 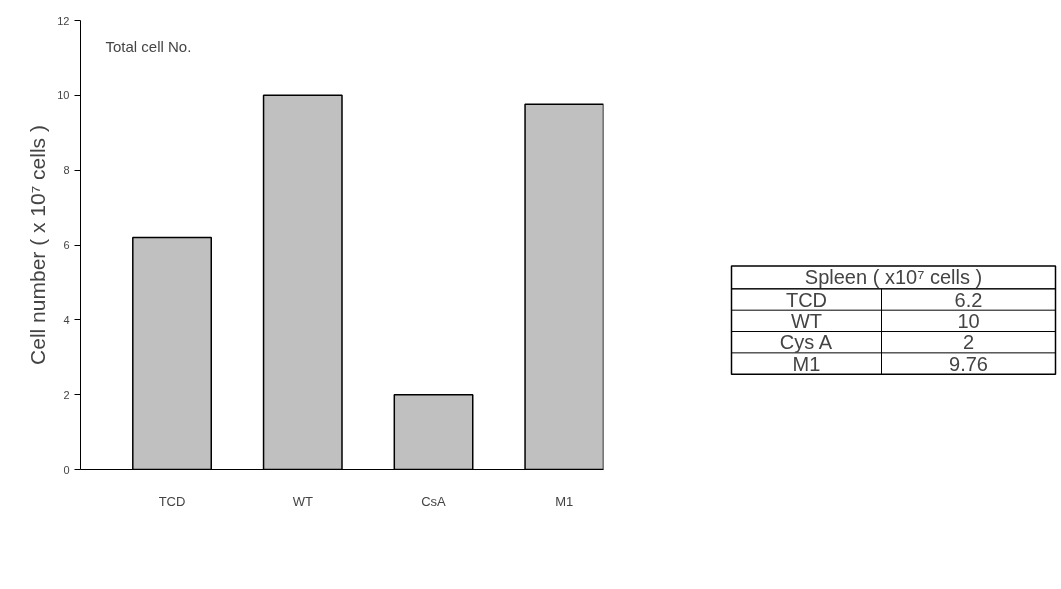 What do you see at coordinates (66, 394) in the screenshot?
I see `y-tick-label: 2` at bounding box center [66, 394].